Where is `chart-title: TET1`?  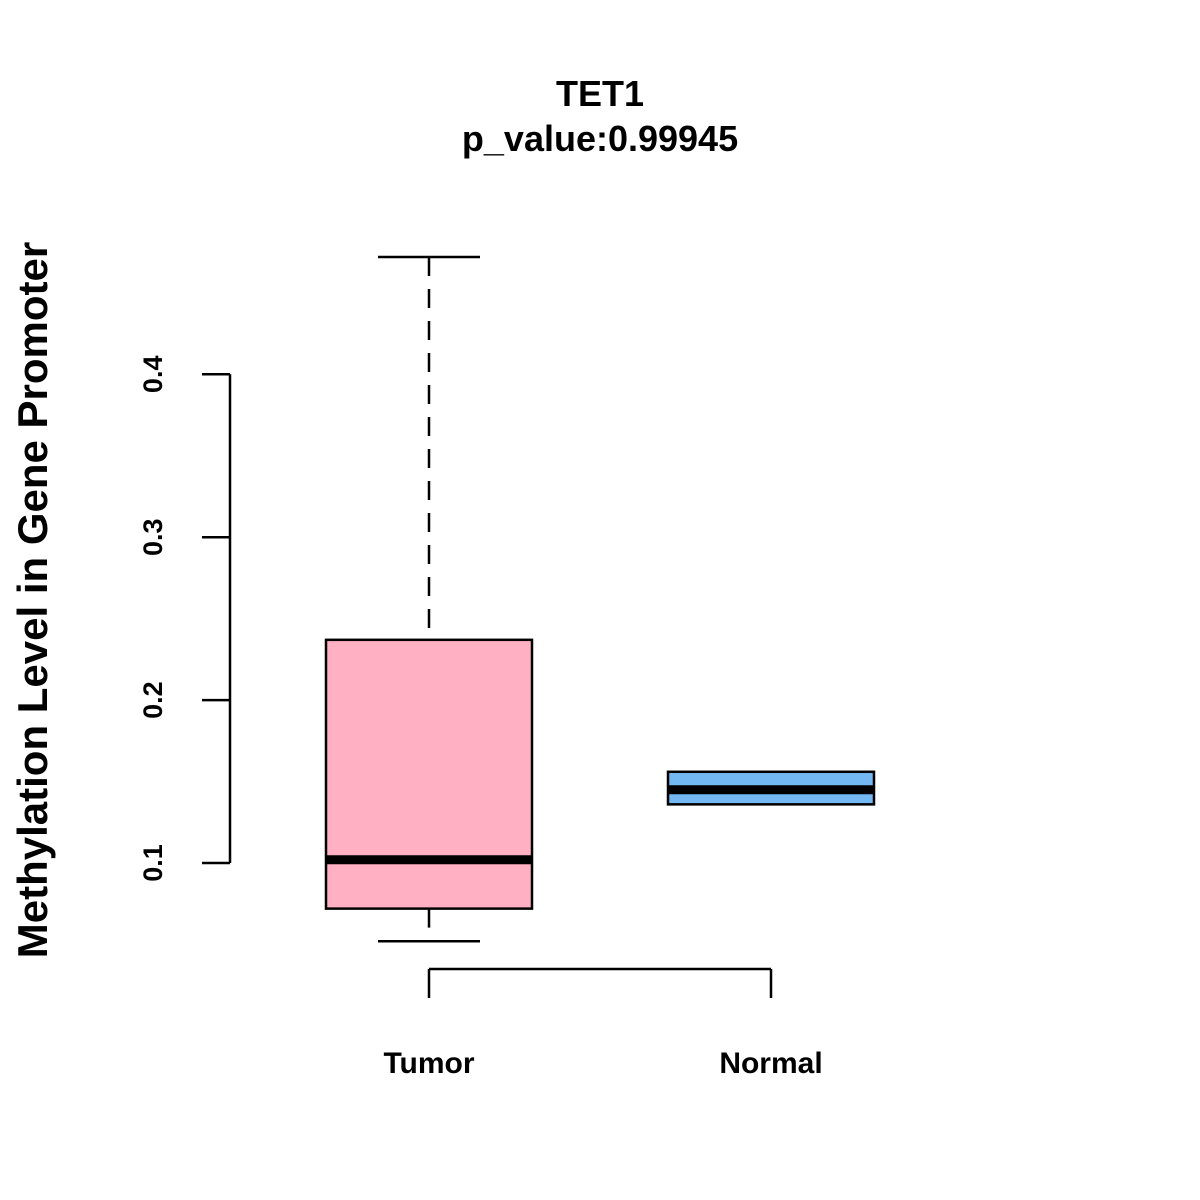 chart-title: TET1 is located at coordinates (600, 93).